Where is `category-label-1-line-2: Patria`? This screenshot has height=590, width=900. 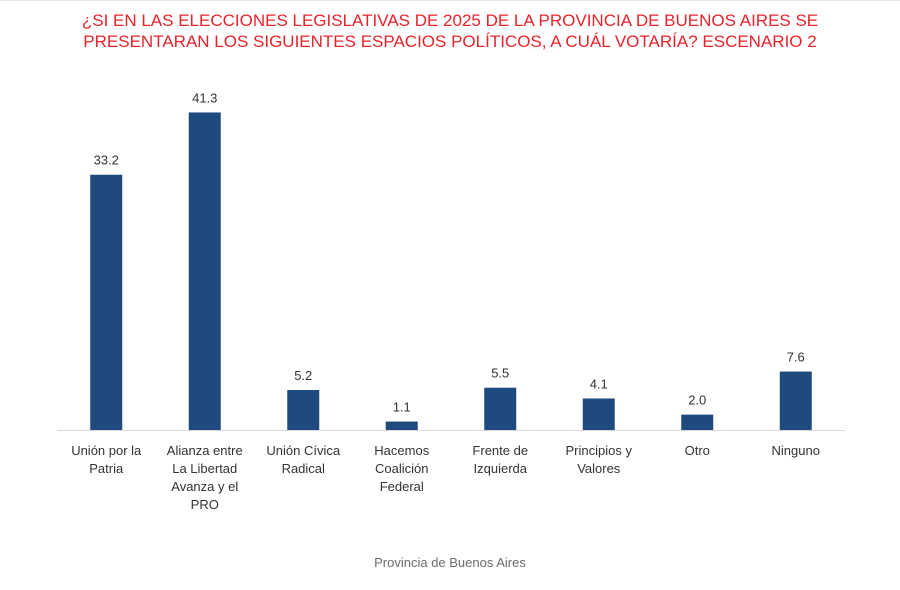 category-label-1-line-2: Patria is located at coordinates (106, 468).